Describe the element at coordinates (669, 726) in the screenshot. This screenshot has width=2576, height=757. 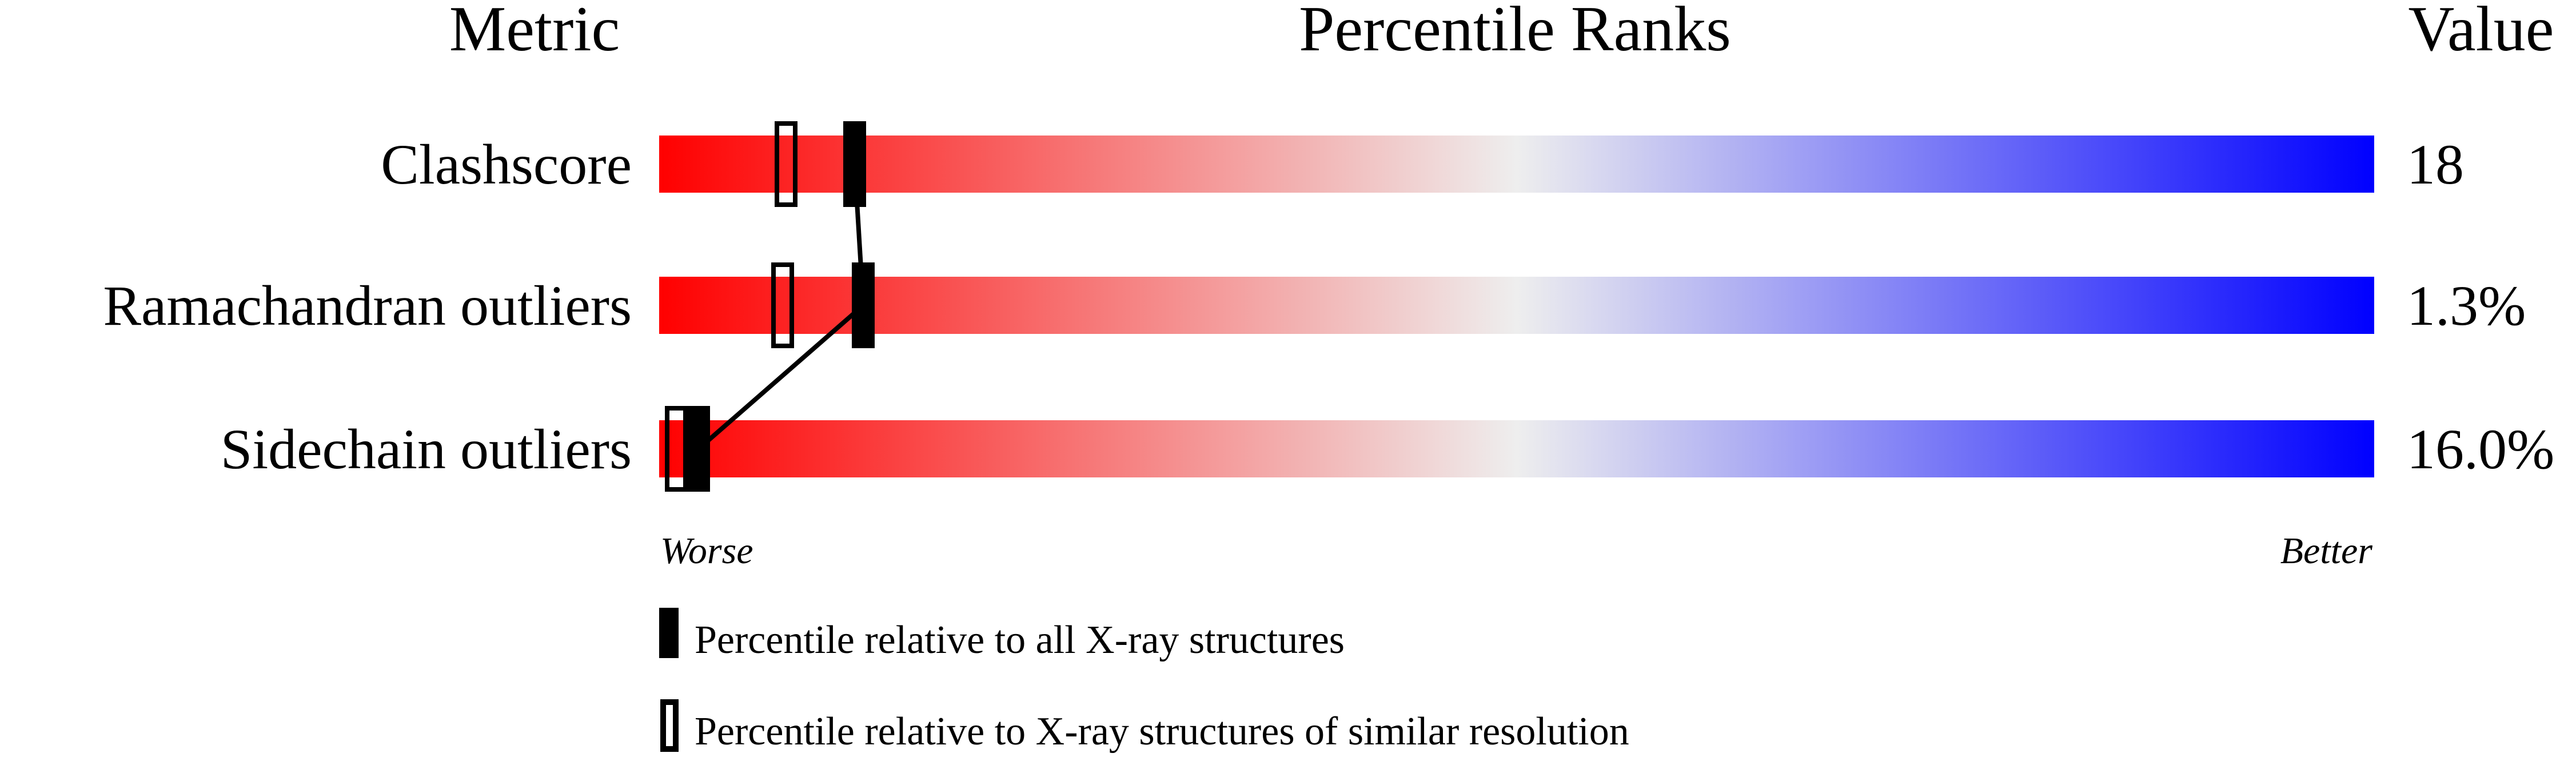
I see `legend-open-marker` at that location.